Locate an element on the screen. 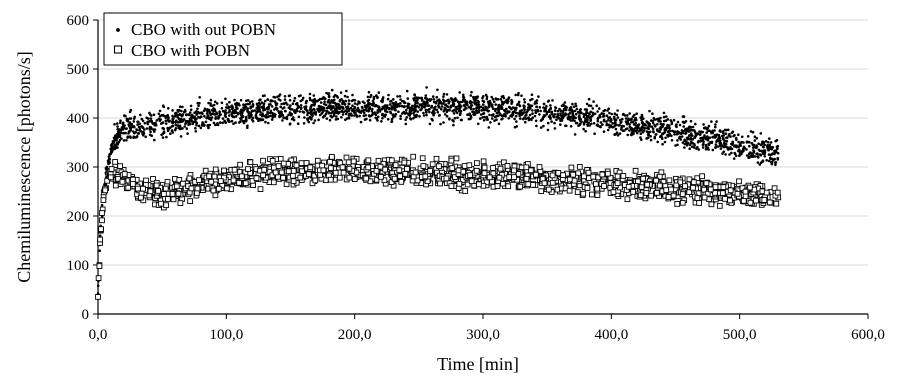 The image size is (920, 376). point-s0-c953 is located at coordinates (674, 120).